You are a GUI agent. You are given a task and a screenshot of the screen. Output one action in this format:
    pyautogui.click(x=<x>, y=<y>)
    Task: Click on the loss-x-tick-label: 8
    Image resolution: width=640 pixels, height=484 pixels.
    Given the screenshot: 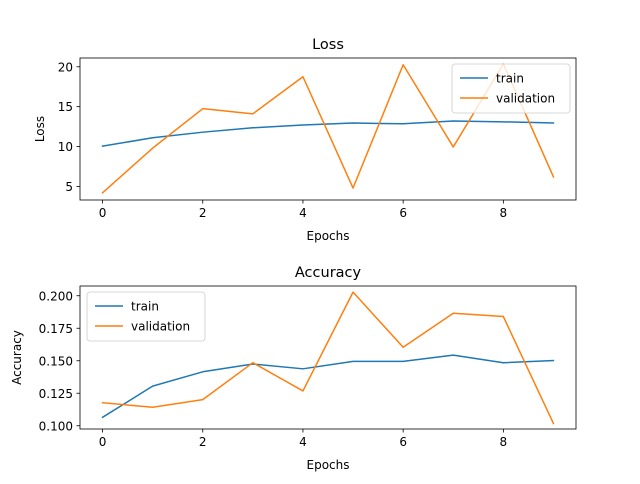 What is the action you would take?
    pyautogui.click(x=504, y=213)
    